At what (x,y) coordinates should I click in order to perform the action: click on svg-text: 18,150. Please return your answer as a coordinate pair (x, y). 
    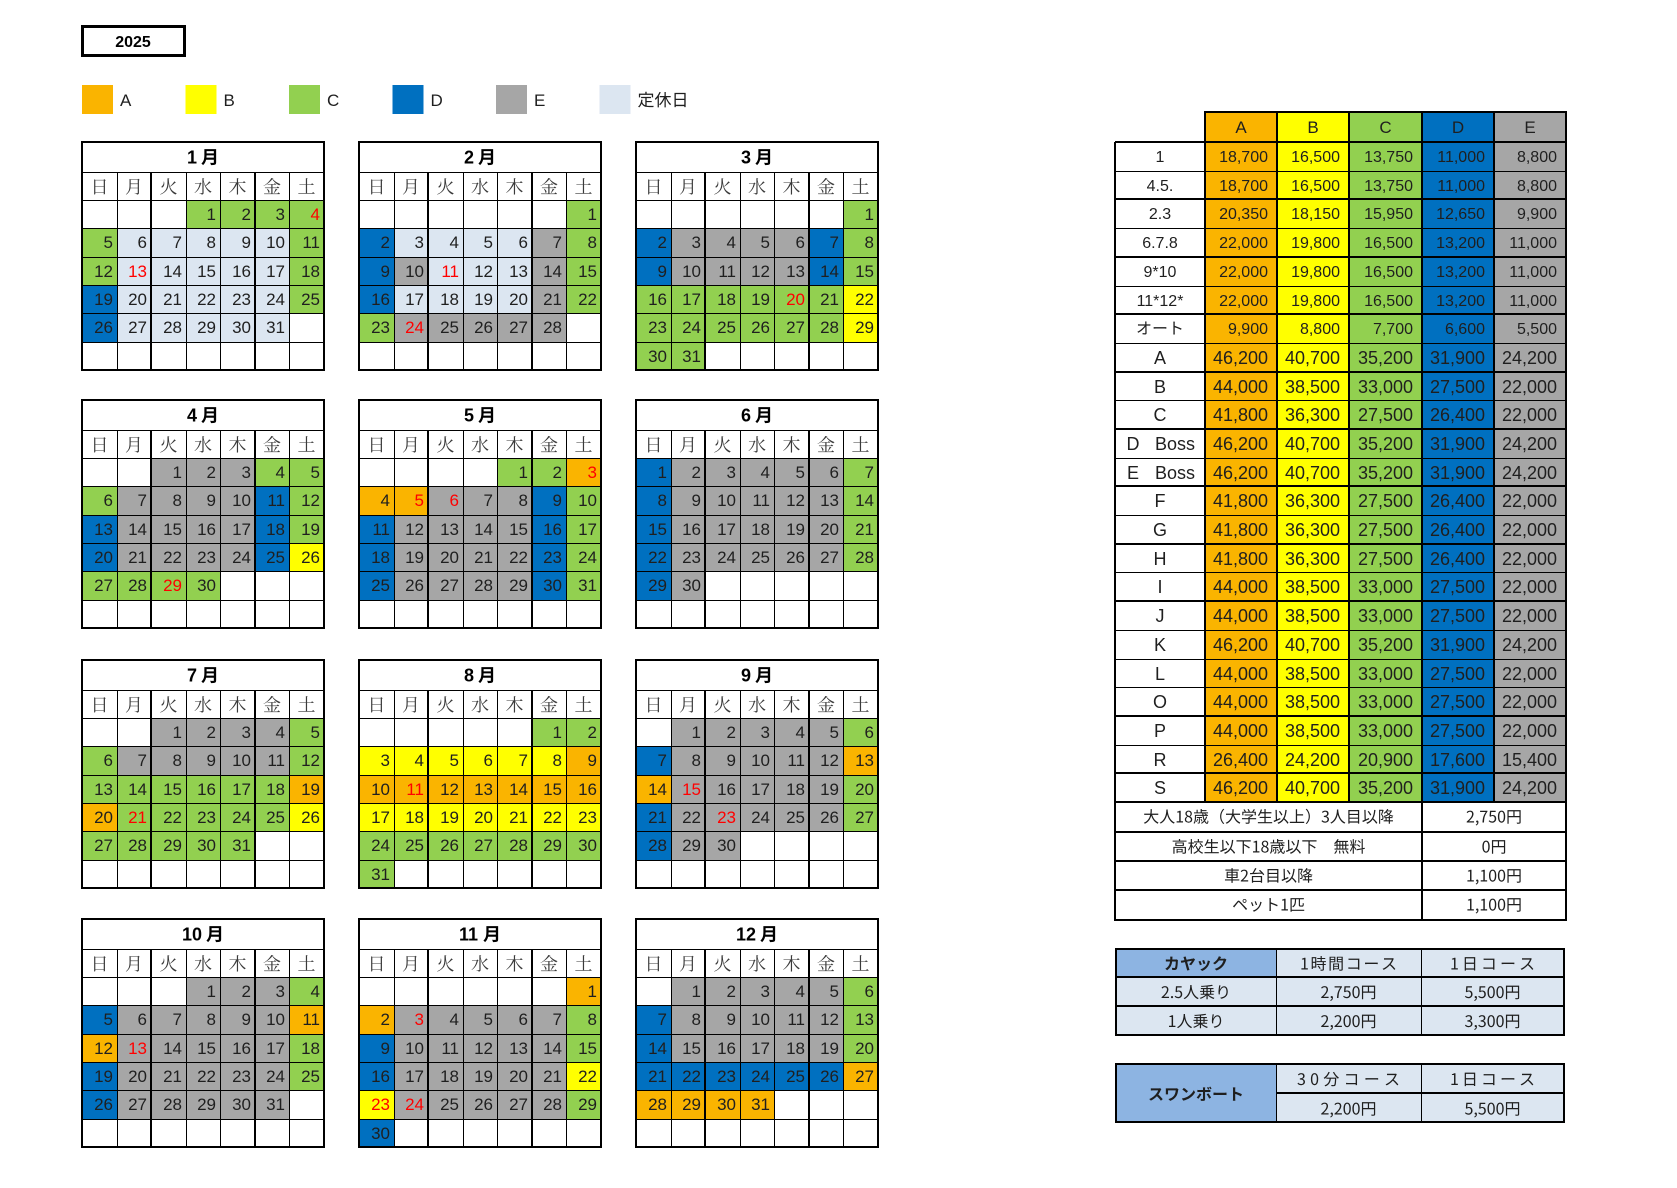
    Looking at the image, I should click on (1315, 214).